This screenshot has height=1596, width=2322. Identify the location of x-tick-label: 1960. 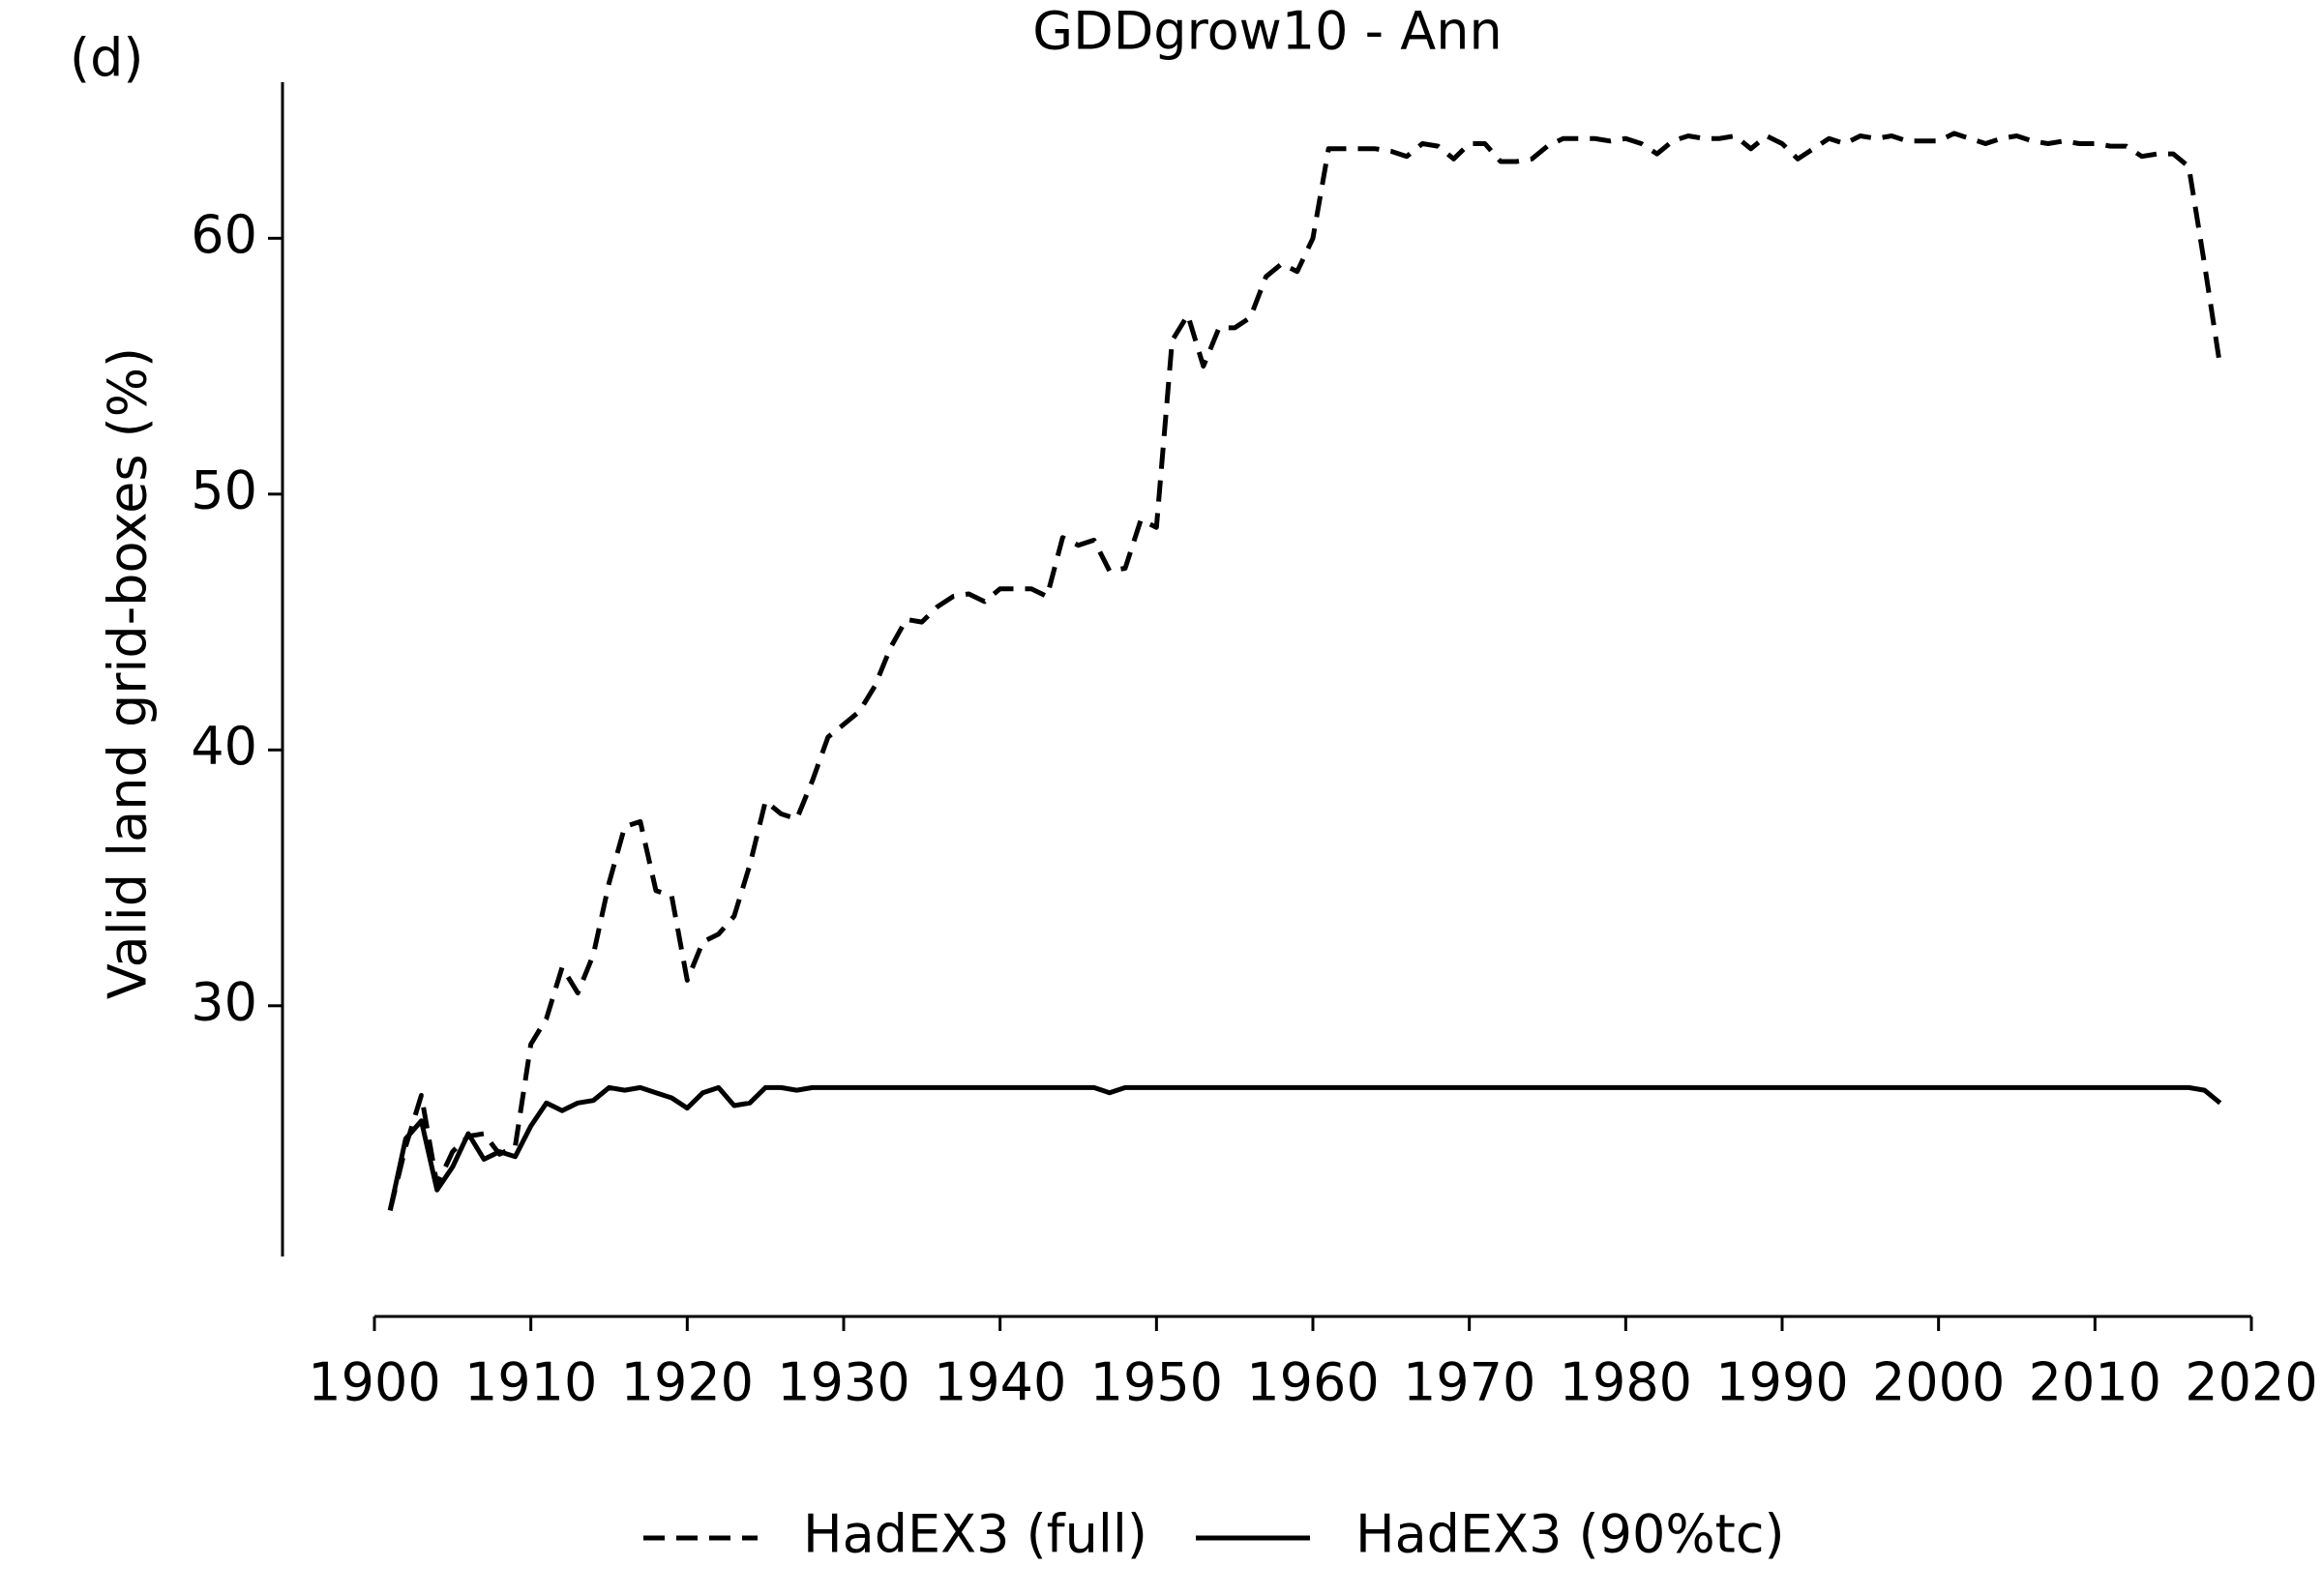
(1312, 1382).